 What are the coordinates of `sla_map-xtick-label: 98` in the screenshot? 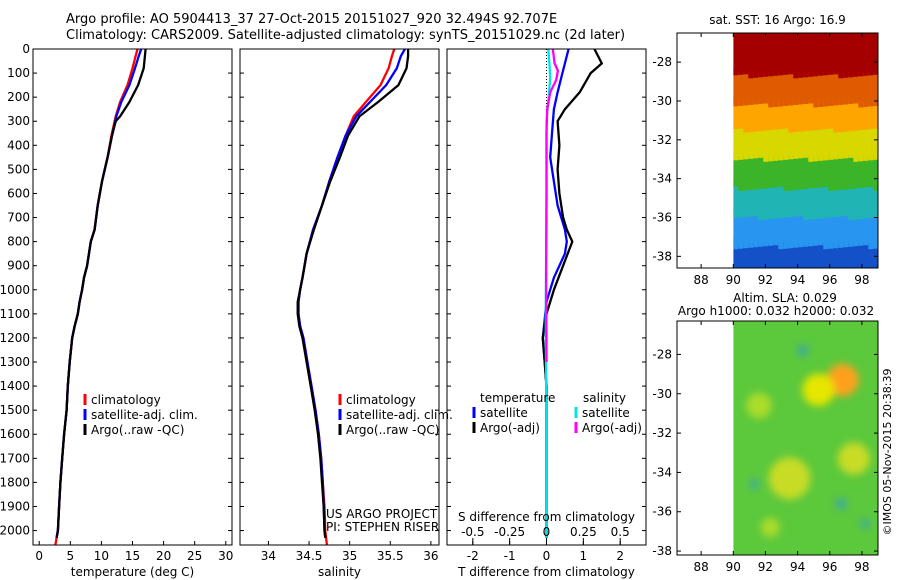 It's located at (861, 567).